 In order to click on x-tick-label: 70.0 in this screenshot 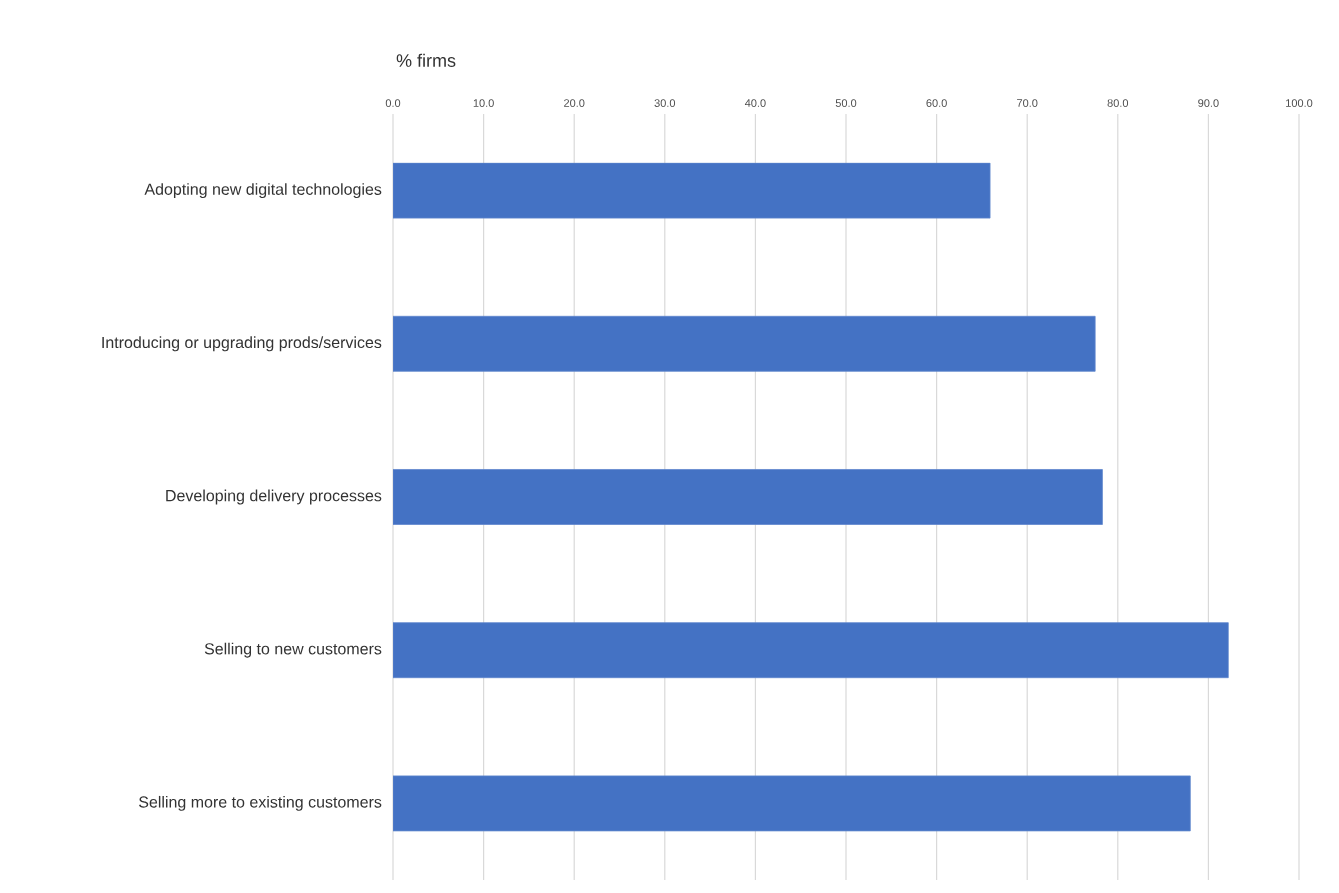, I will do `click(1027, 103)`.